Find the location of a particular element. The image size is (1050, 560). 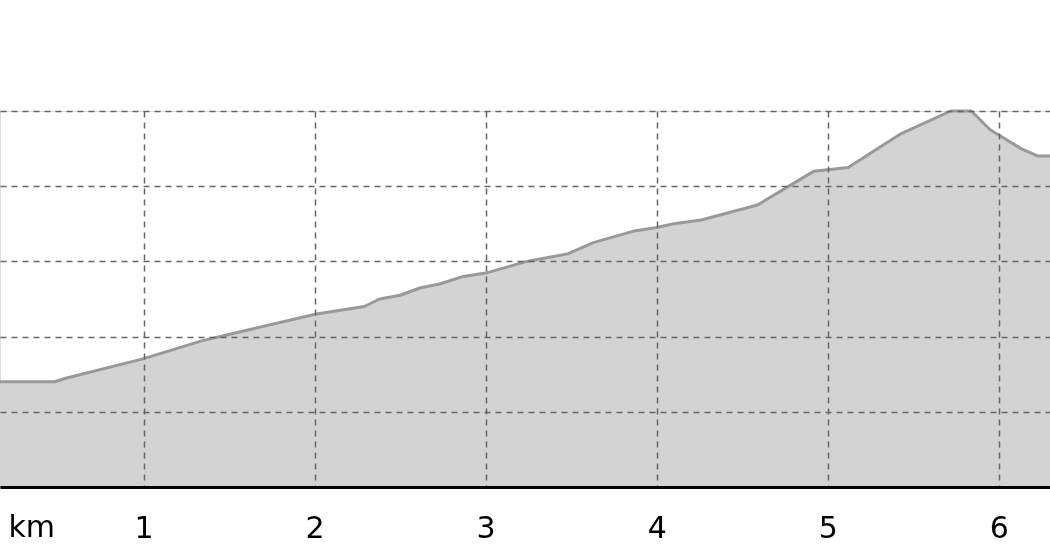

x-tick-label: 5 is located at coordinates (828, 527).